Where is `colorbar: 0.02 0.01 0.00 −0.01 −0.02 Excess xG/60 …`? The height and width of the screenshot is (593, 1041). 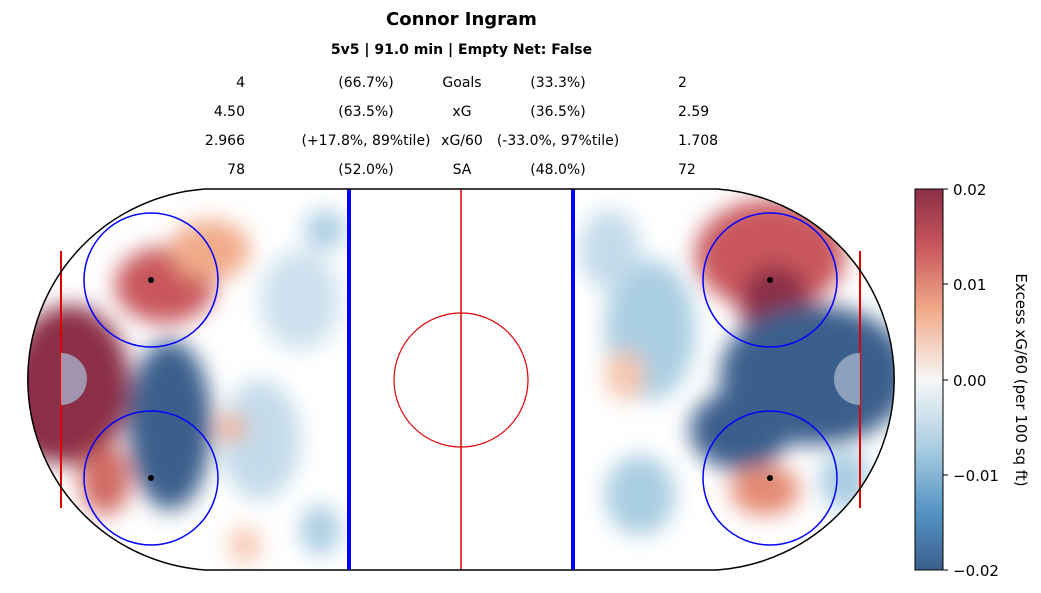
colorbar: 0.02 0.01 0.00 −0.01 −0.02 Excess xG/60 … is located at coordinates (972, 380).